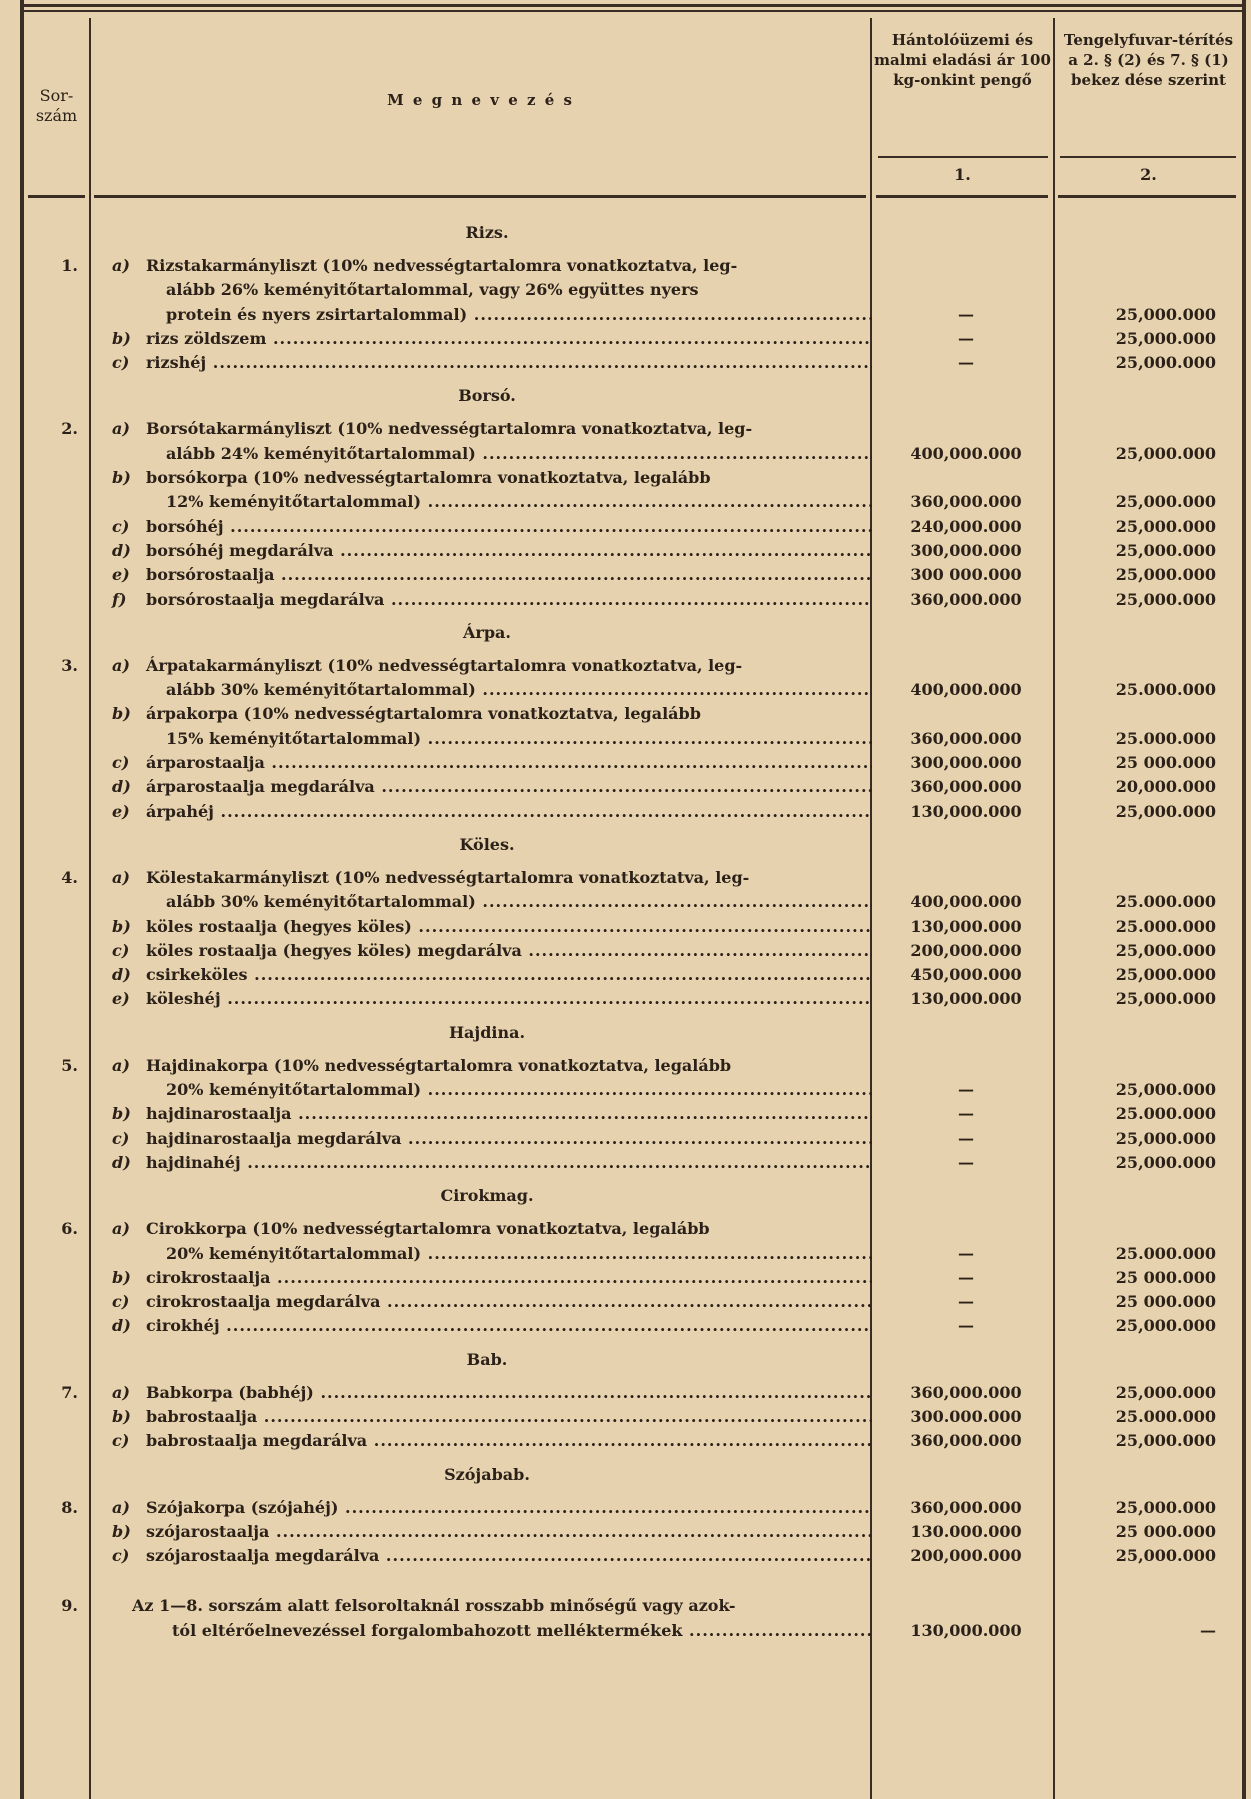 The width and height of the screenshot is (1251, 1799). Describe the element at coordinates (208, 1531) in the screenshot. I see `item-text: szójarostaalja` at that location.